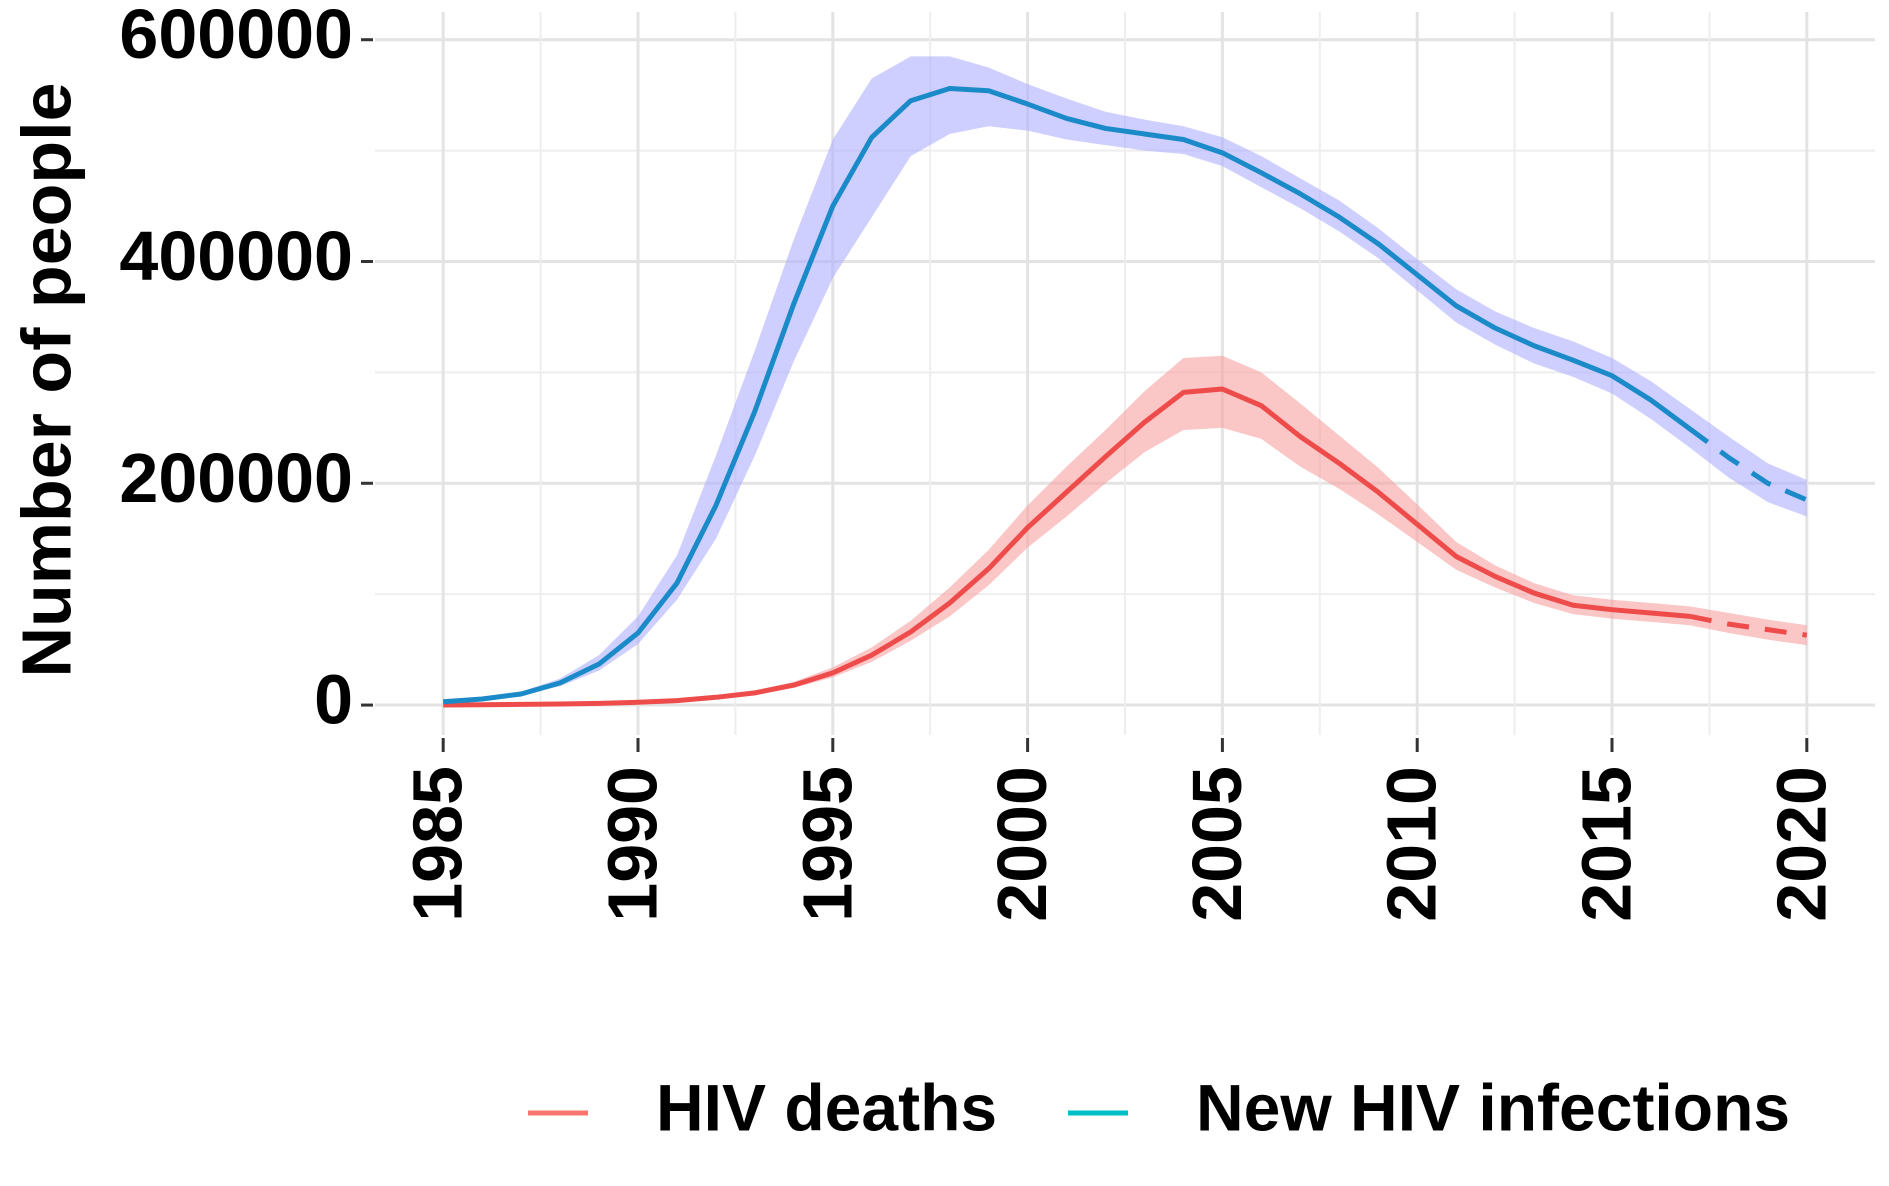 Image resolution: width=1889 pixels, height=1186 pixels. What do you see at coordinates (632, 844) in the screenshot?
I see `x-tick-label: 1990` at bounding box center [632, 844].